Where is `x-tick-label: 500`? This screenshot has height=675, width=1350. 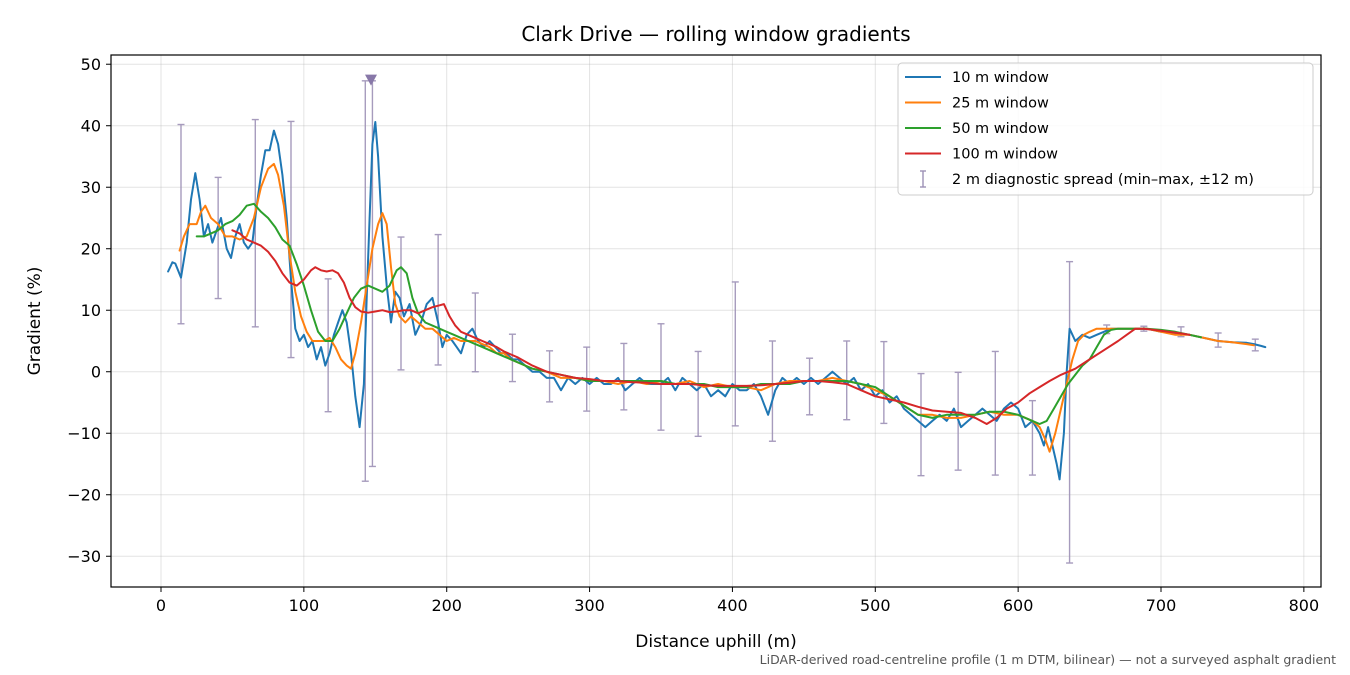
x-tick-label: 500 is located at coordinates (875, 605).